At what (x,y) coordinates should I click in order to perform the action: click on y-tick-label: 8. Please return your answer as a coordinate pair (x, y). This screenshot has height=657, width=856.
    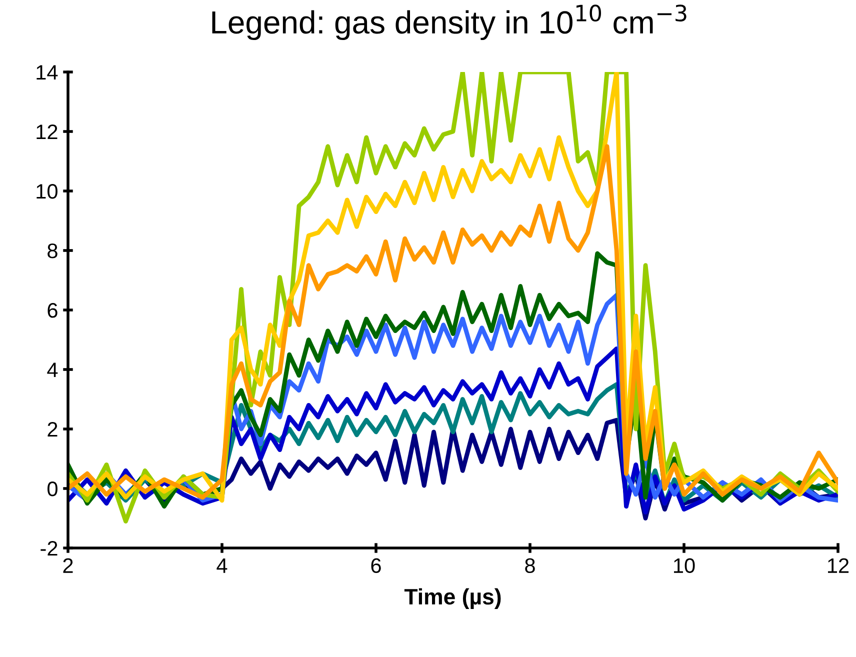
    Looking at the image, I should click on (53, 251).